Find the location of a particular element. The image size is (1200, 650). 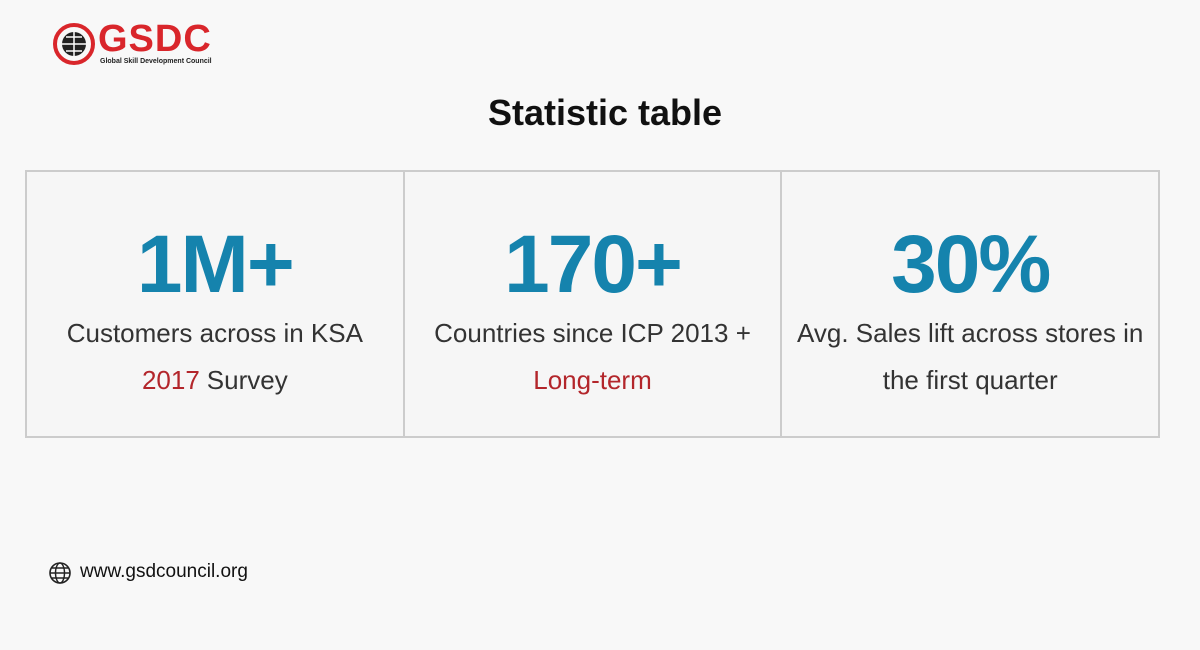

stat-caption-line: 2017 Survey is located at coordinates (215, 380).